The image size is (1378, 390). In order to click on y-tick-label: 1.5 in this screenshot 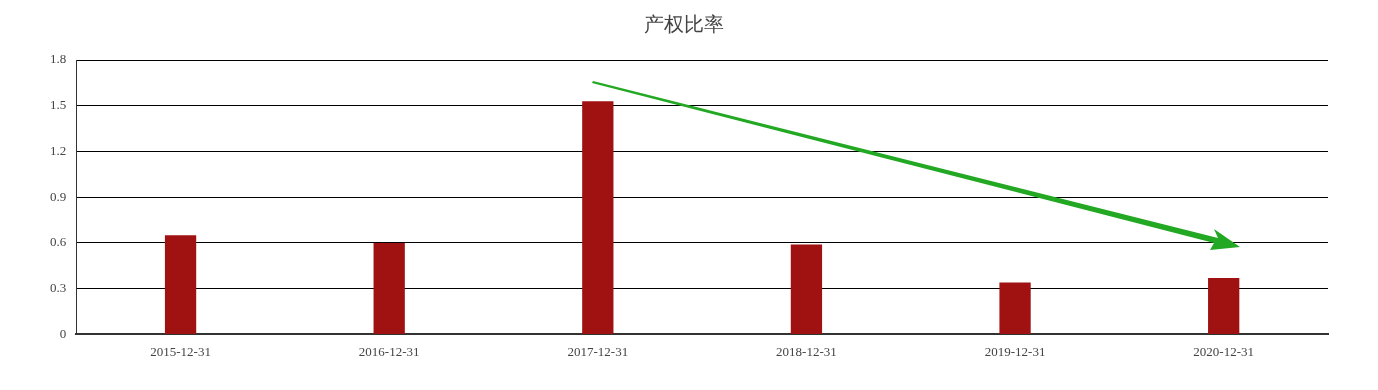, I will do `click(58, 105)`.